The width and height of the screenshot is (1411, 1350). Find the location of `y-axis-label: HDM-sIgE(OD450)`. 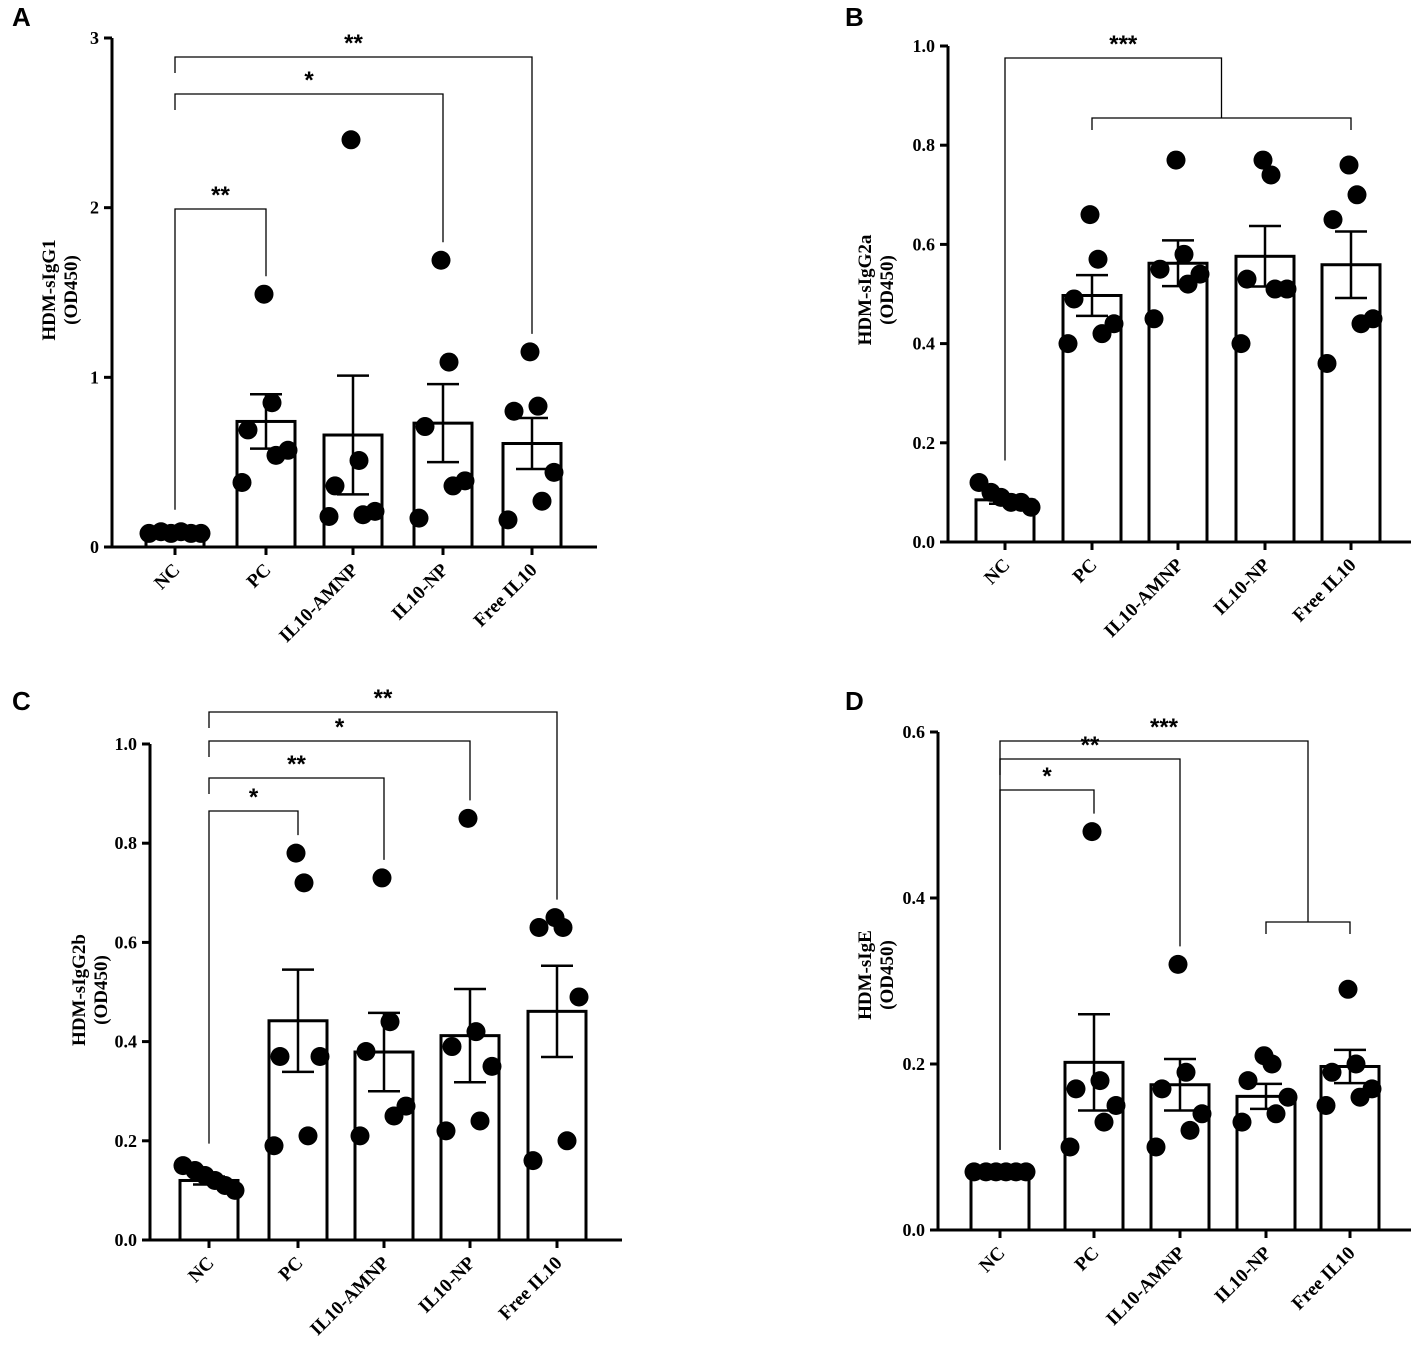

y-axis-label: HDM-sIgE(OD450) is located at coordinates (876, 975).